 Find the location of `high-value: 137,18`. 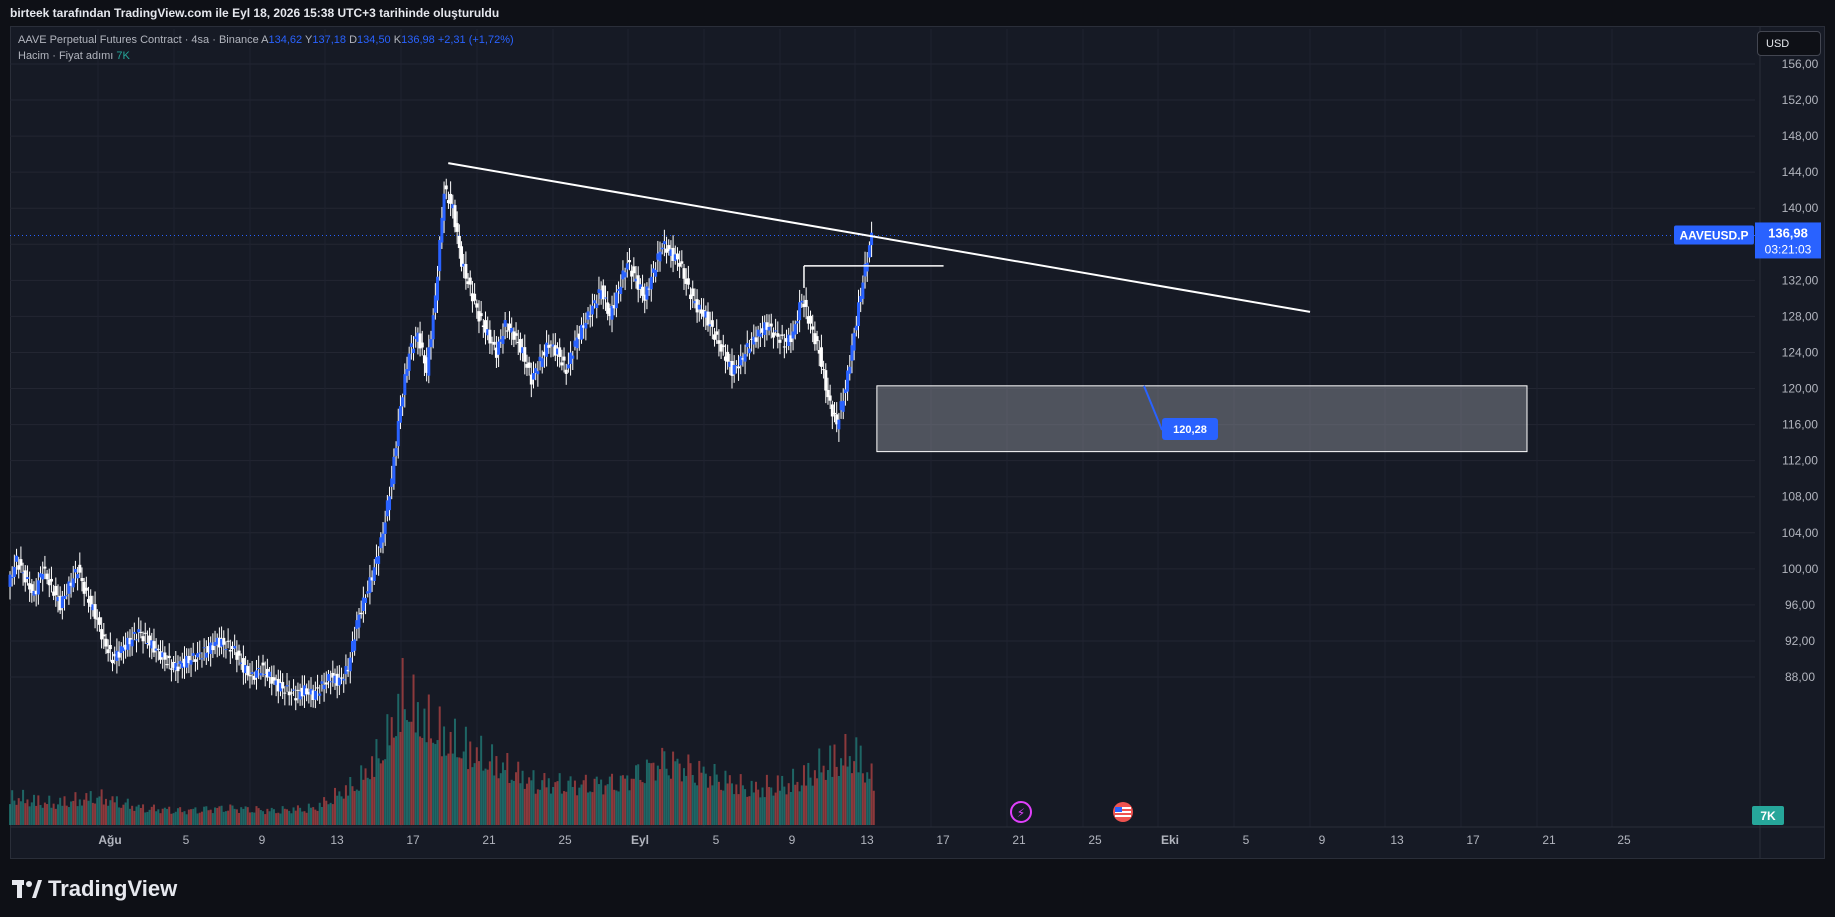

high-value: 137,18 is located at coordinates (329, 40).